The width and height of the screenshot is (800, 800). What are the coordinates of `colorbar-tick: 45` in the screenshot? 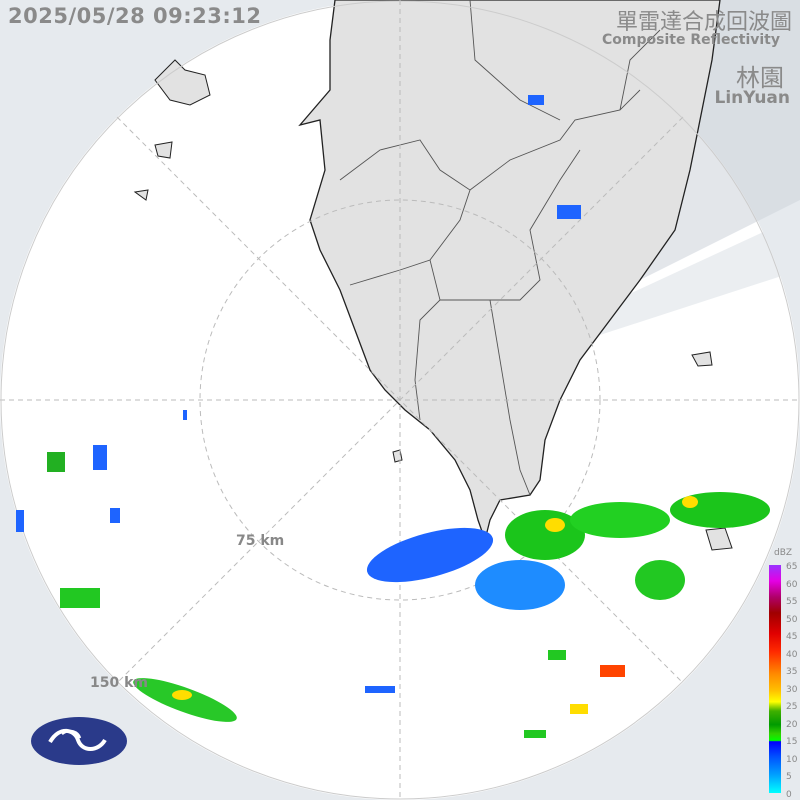 It's located at (792, 637).